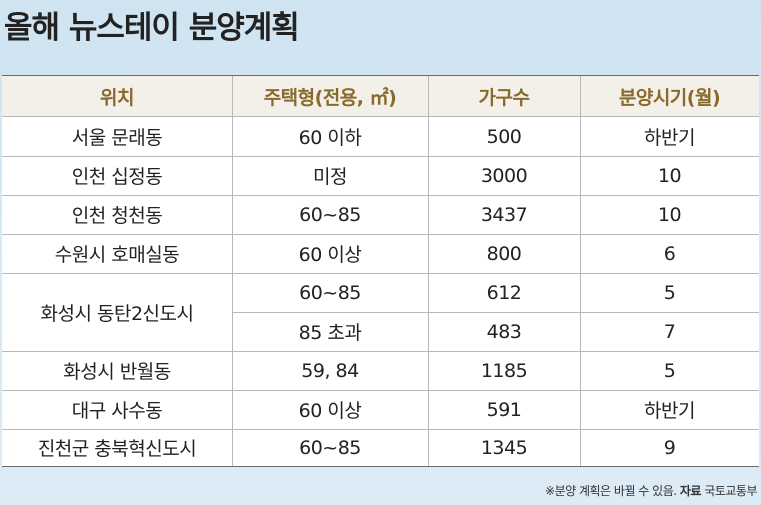 The width and height of the screenshot is (761, 505). I want to click on cell-sale-month: 9, so click(669, 447).